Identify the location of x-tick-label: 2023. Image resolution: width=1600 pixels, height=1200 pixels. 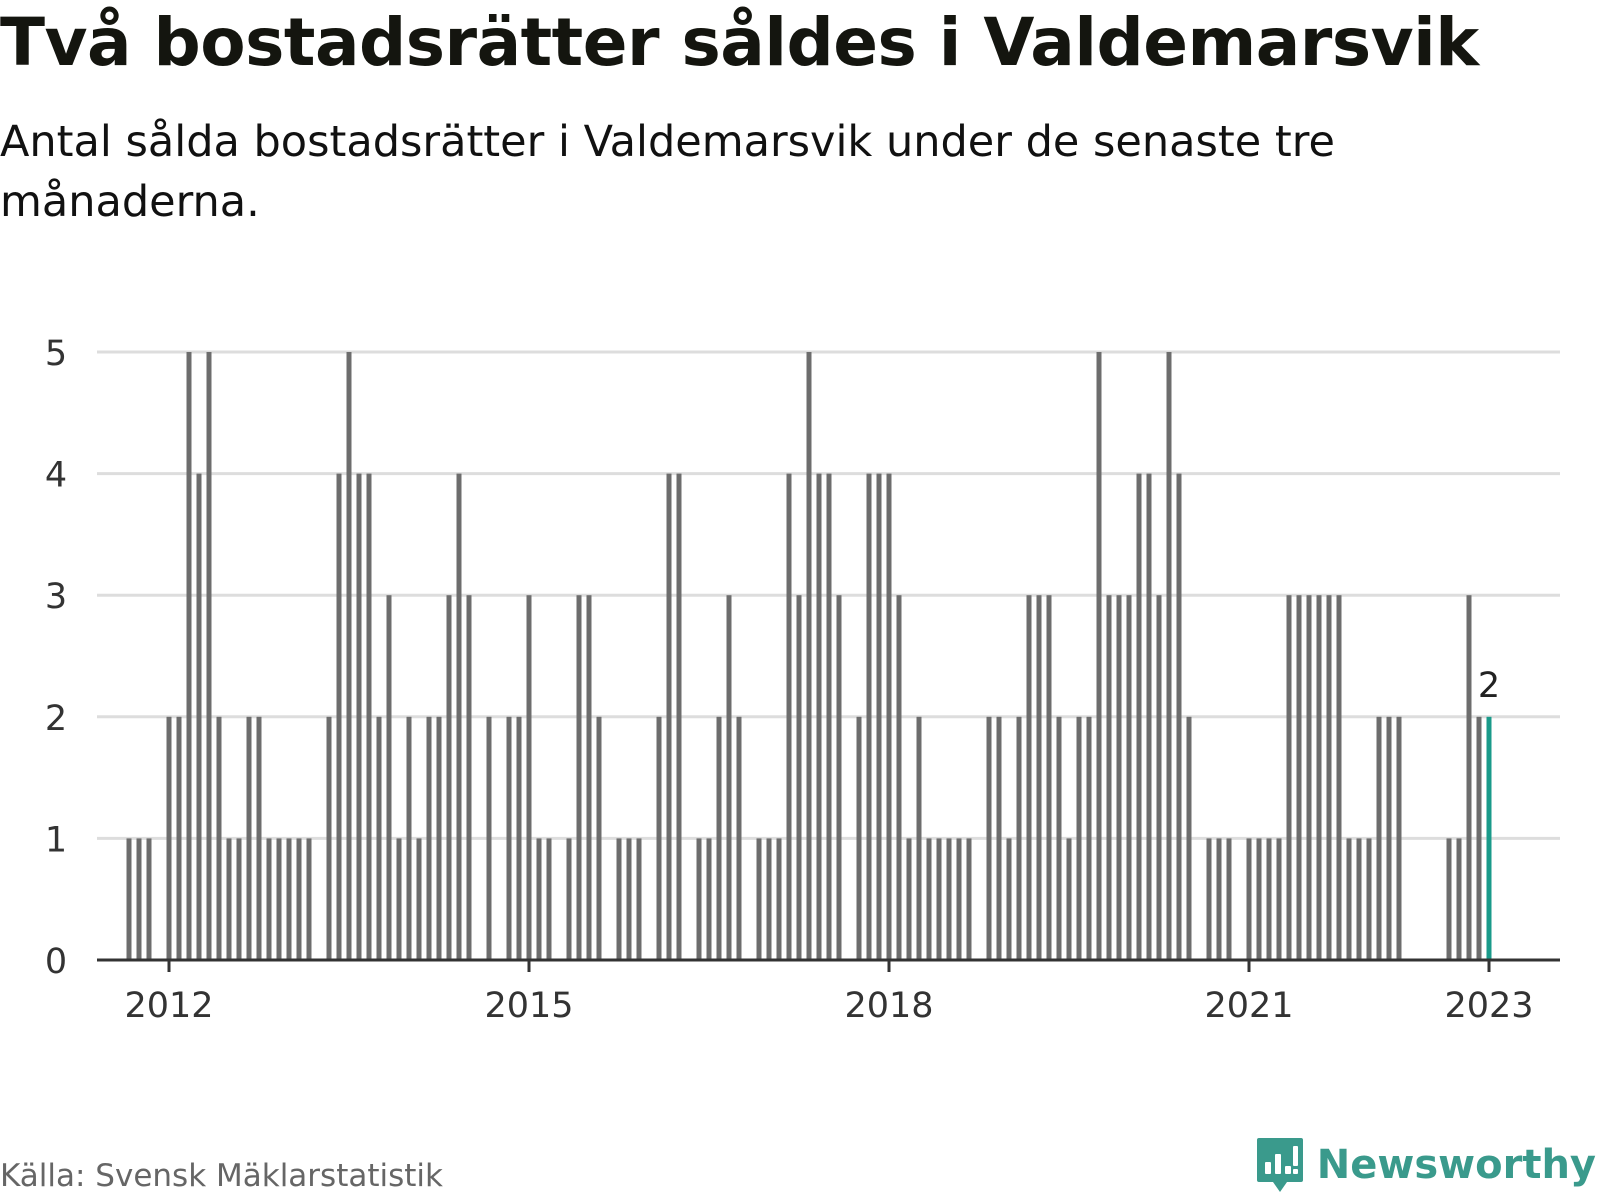
(1488, 1006).